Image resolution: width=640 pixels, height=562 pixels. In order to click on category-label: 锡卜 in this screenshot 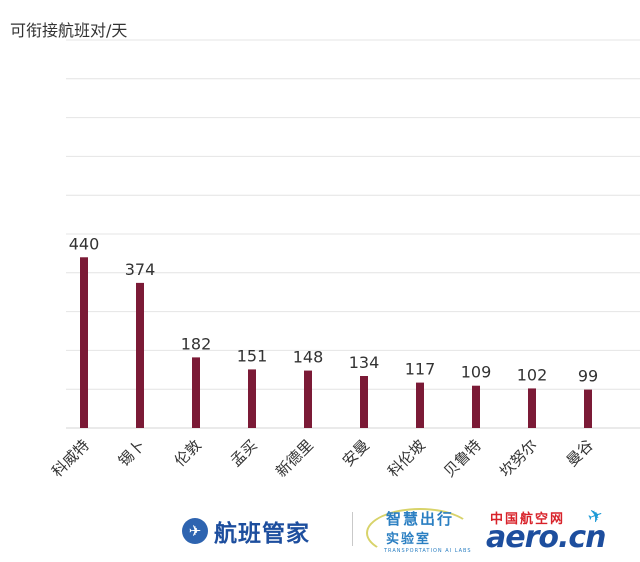, I will do `click(132, 453)`.